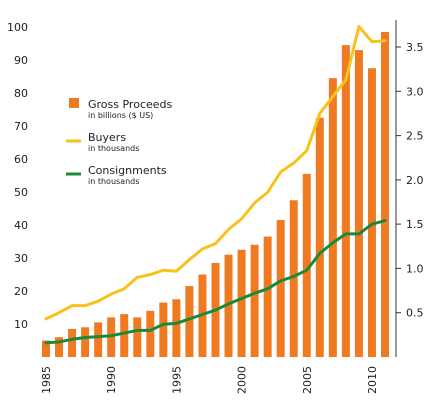 This screenshot has height=402, width=441. What do you see at coordinates (130, 104) in the screenshot?
I see `legend-title-gross-proceeds: Gross Proceeds` at bounding box center [130, 104].